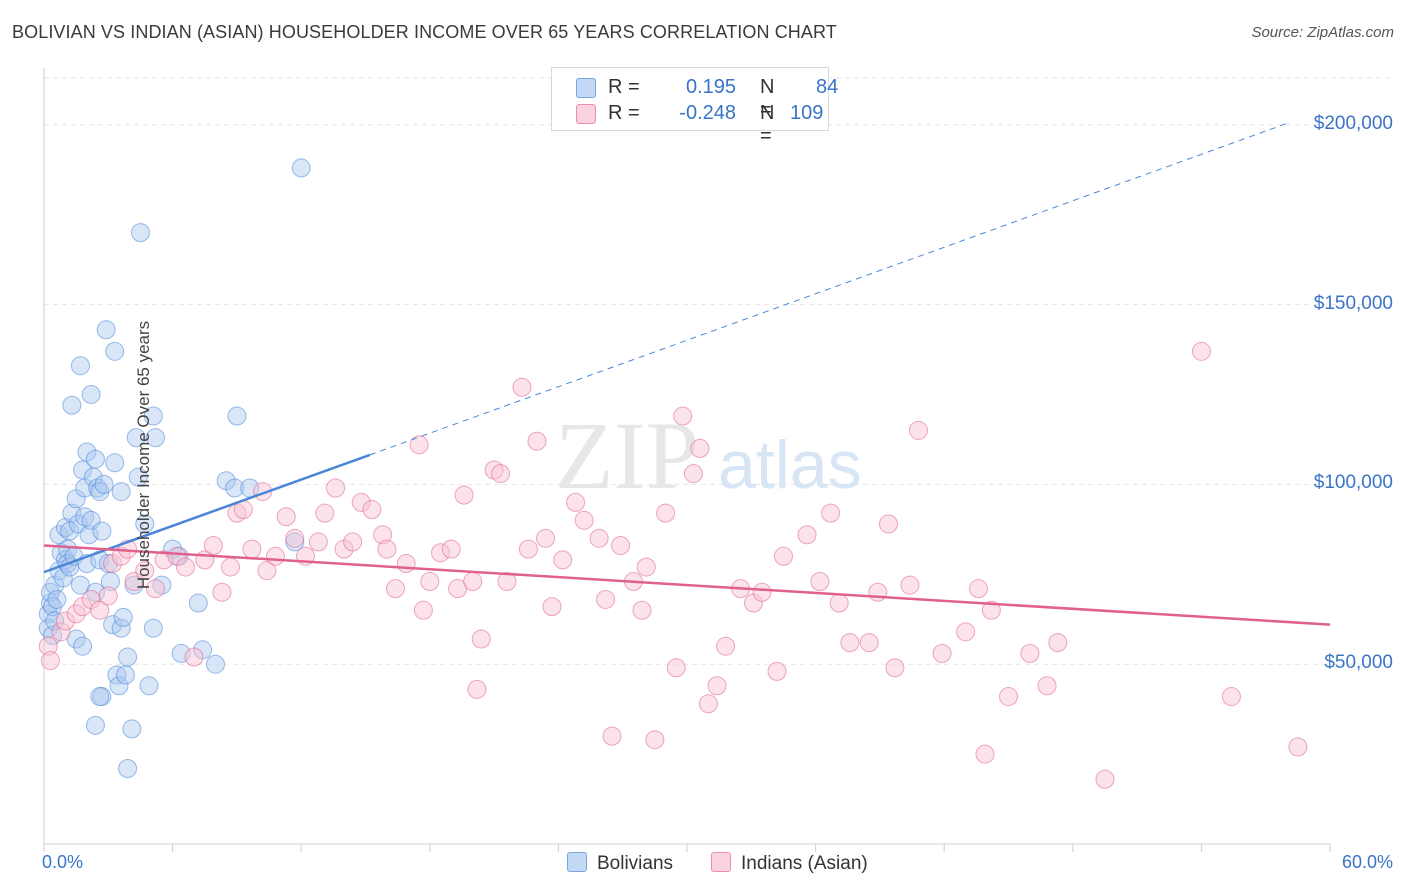 The width and height of the screenshot is (1406, 892). Describe the element at coordinates (721, 862) in the screenshot. I see `legend-swatch-indians` at that location.